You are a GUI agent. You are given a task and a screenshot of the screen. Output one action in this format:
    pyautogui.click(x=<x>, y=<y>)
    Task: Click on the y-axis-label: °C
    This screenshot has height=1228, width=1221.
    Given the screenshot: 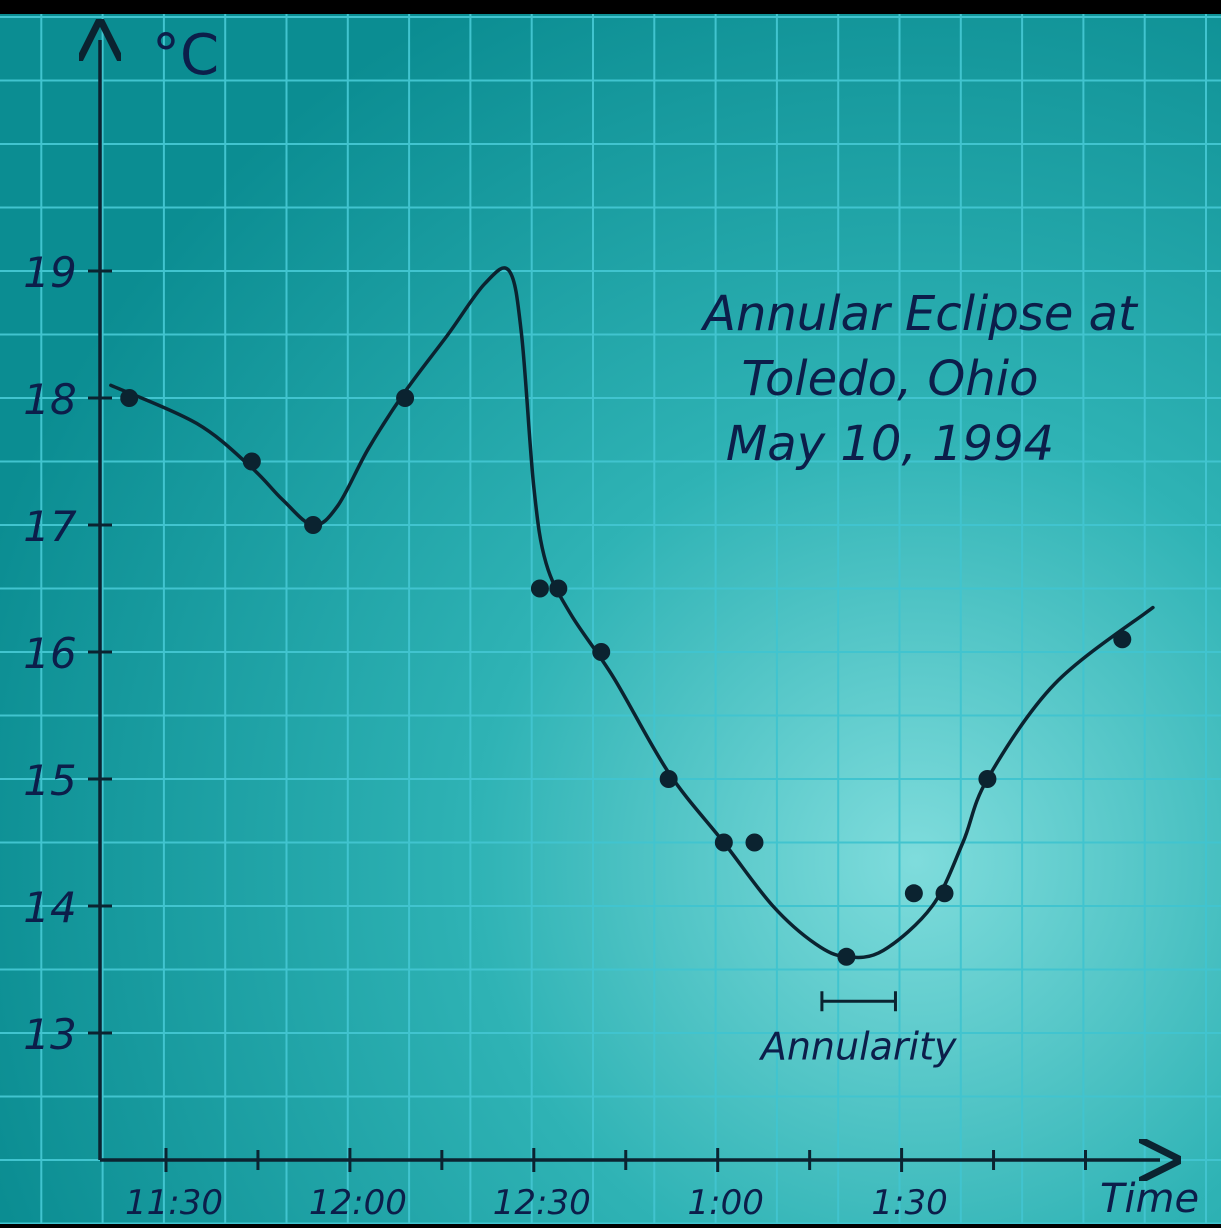 What is the action you would take?
    pyautogui.click(x=185, y=55)
    